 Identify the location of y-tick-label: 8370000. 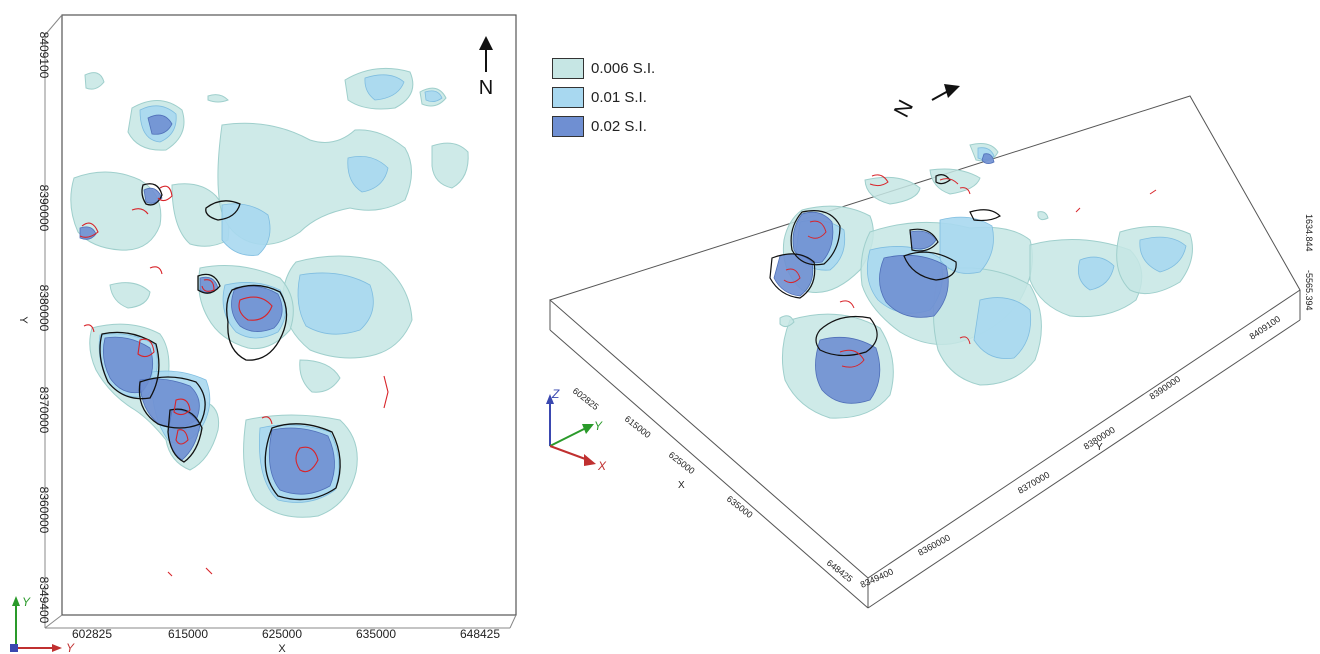
(44, 410).